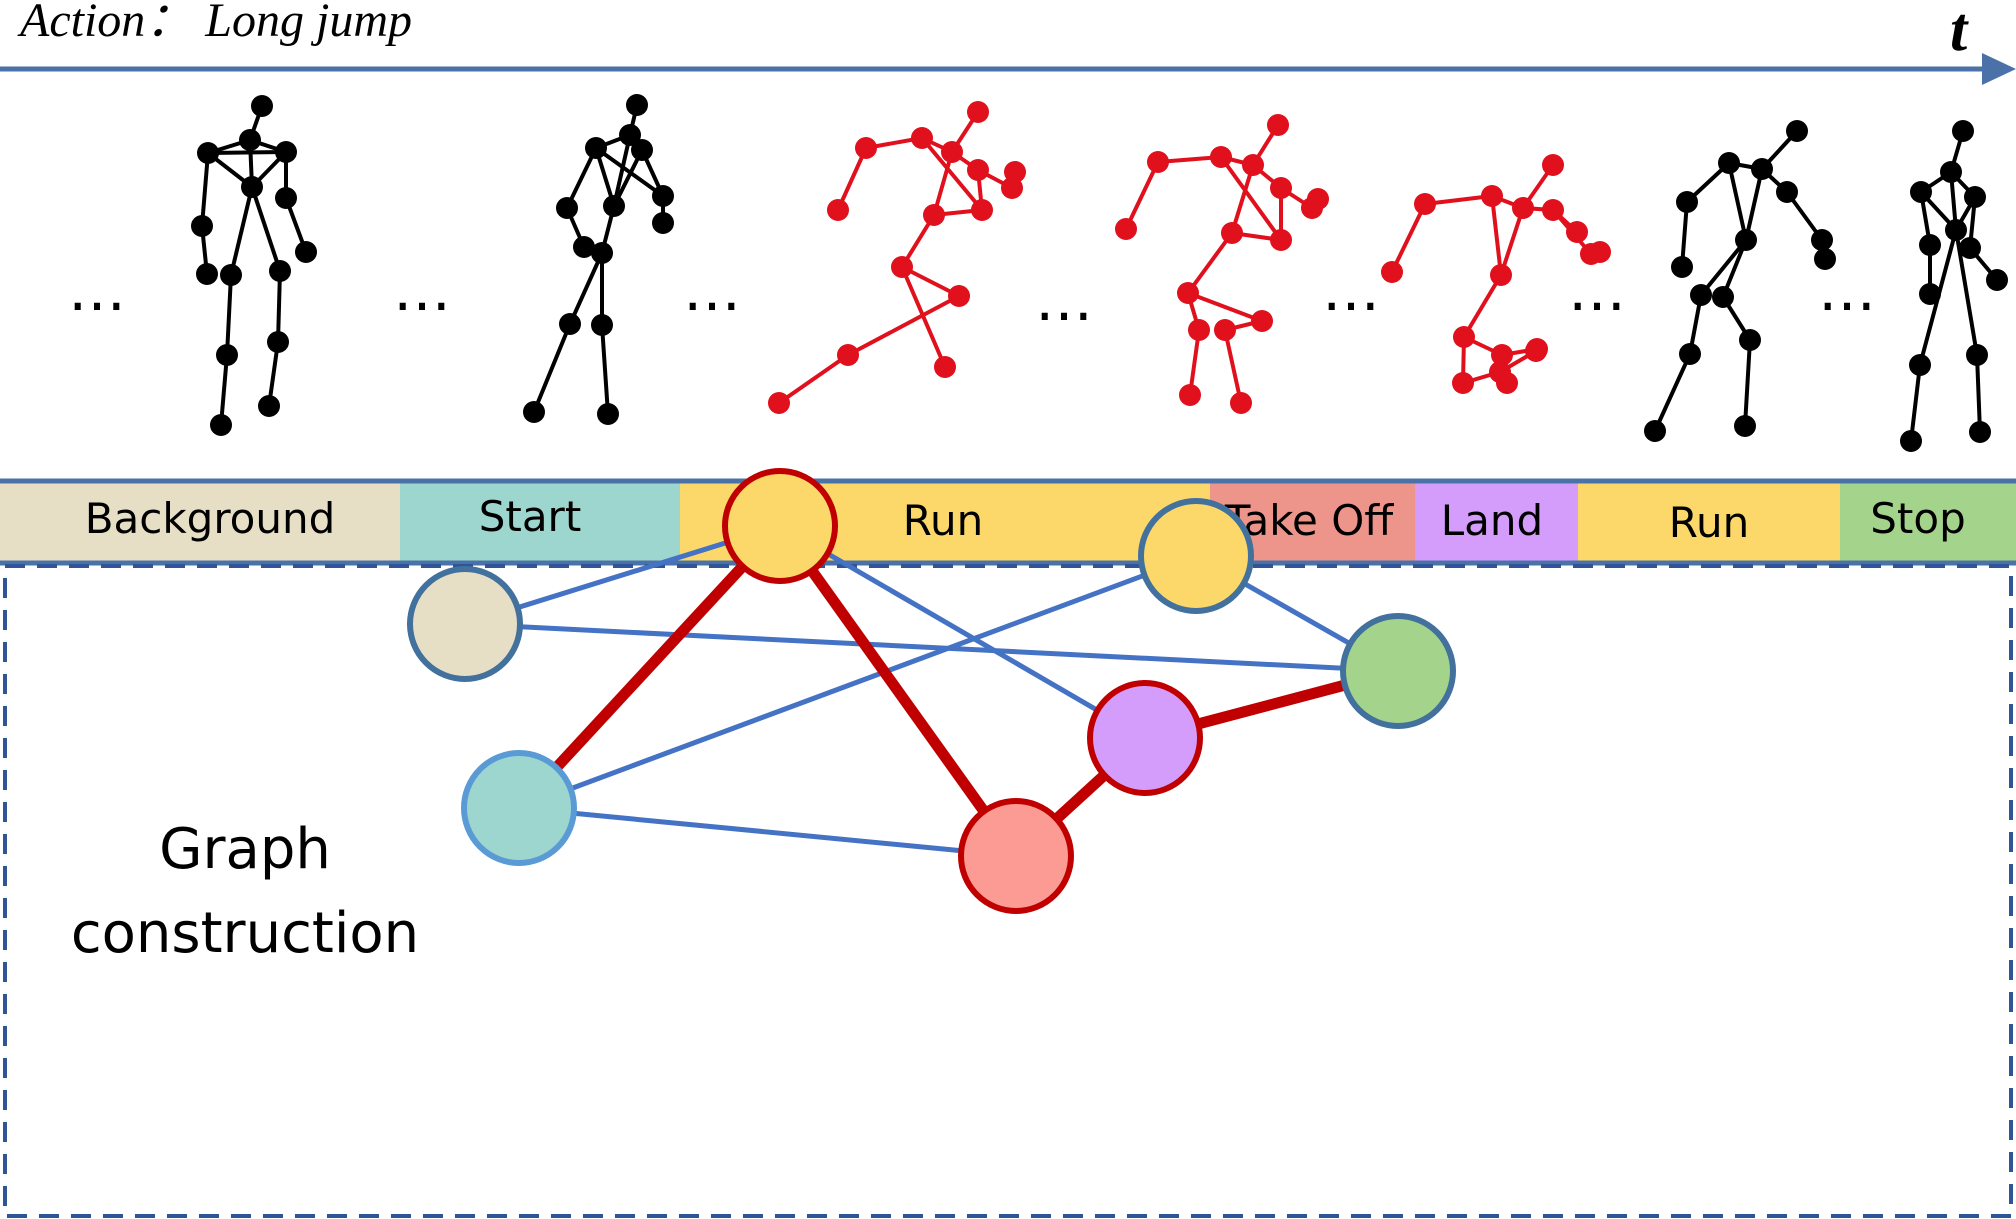 This screenshot has width=2016, height=1219. What do you see at coordinates (649, 667) in the screenshot?
I see `edge-start-run1` at bounding box center [649, 667].